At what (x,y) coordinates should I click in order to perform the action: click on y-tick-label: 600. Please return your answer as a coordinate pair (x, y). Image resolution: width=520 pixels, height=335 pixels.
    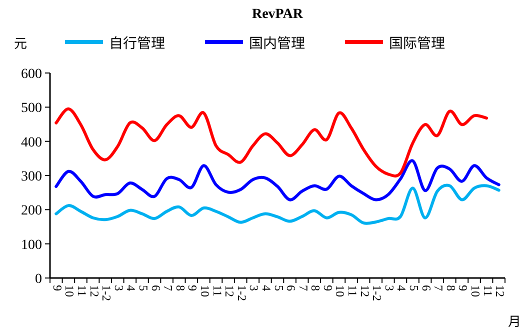
    Looking at the image, I should click on (31, 74).